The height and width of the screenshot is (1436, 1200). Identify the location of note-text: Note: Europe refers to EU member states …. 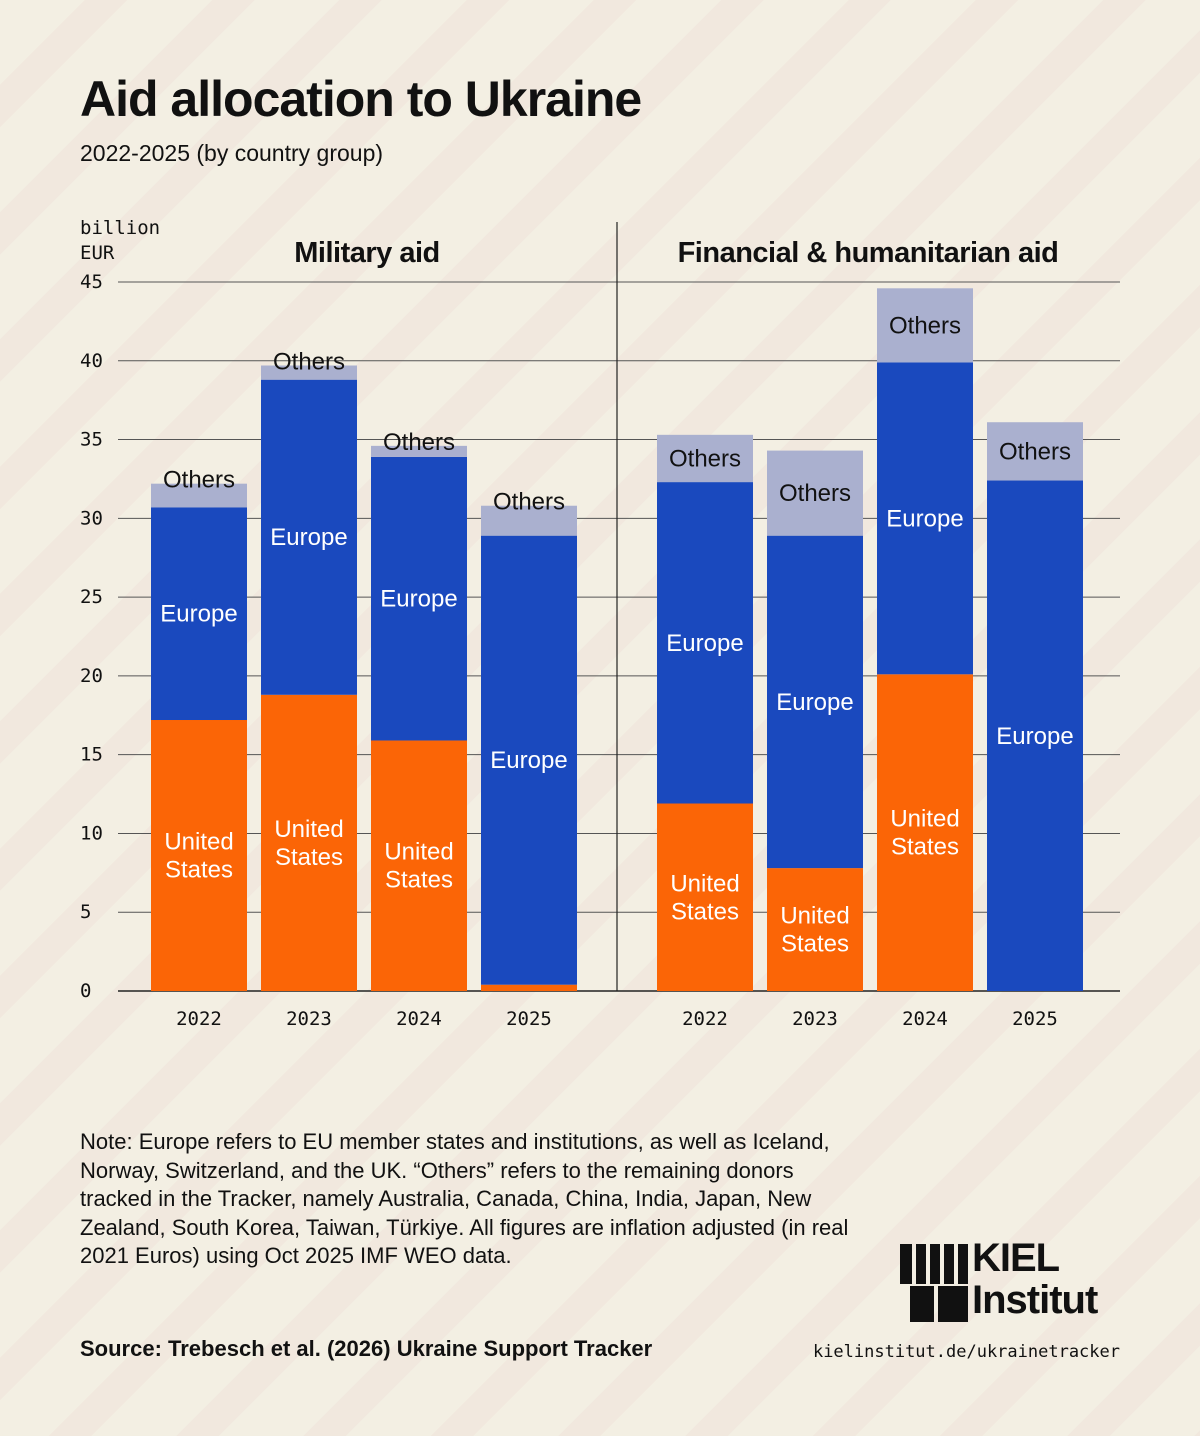
(464, 1198).